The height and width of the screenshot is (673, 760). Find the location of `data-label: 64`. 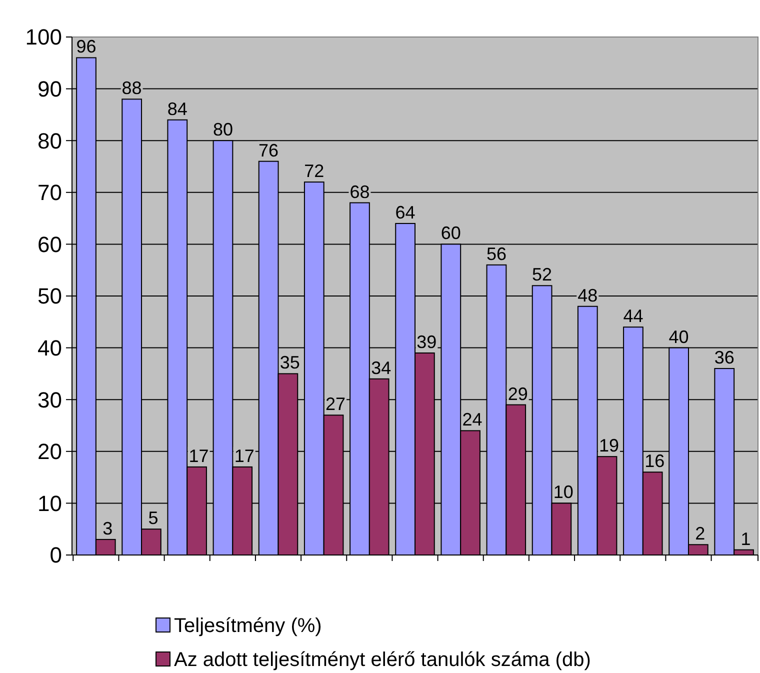

data-label: 64 is located at coordinates (405, 212).